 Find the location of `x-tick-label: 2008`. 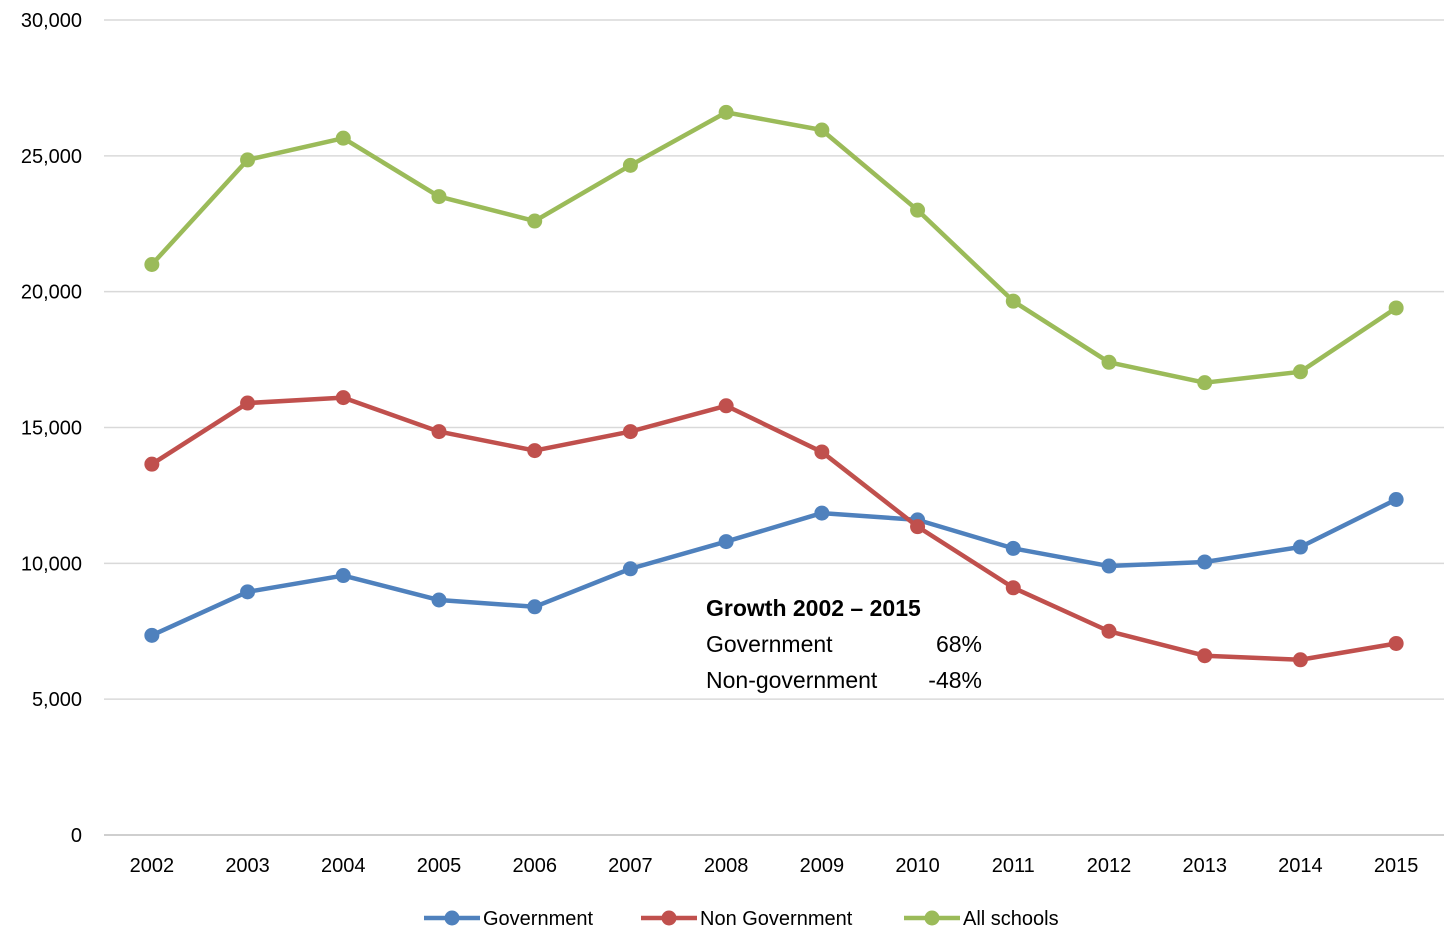

x-tick-label: 2008 is located at coordinates (726, 866).